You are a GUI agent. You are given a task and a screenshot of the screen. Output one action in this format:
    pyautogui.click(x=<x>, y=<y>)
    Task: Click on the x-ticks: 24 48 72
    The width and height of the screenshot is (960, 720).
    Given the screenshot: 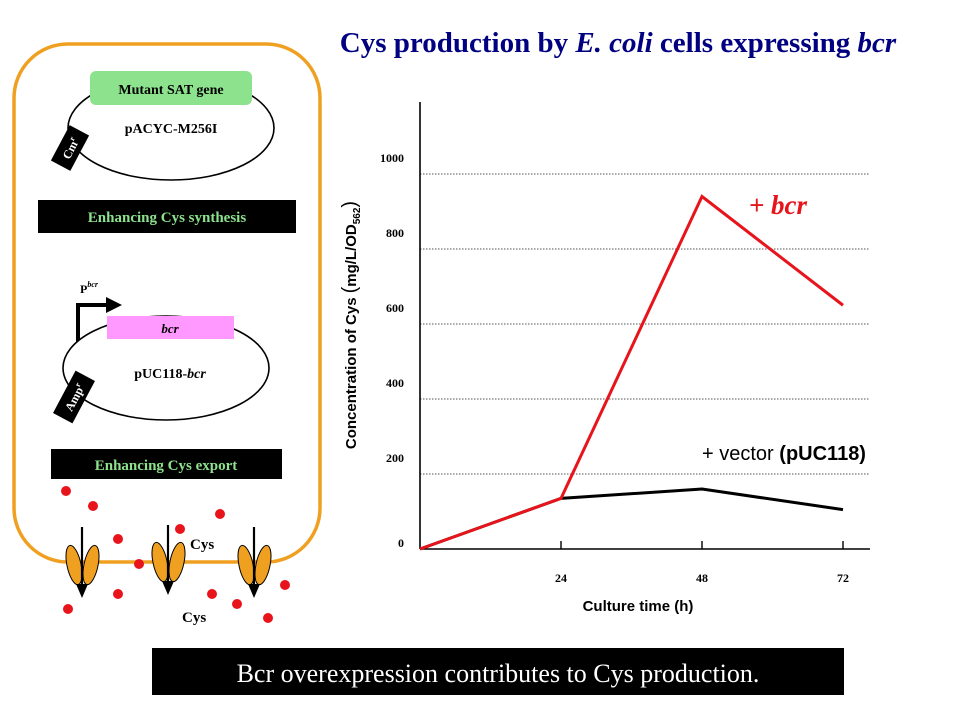 What is the action you would take?
    pyautogui.click(x=702, y=563)
    